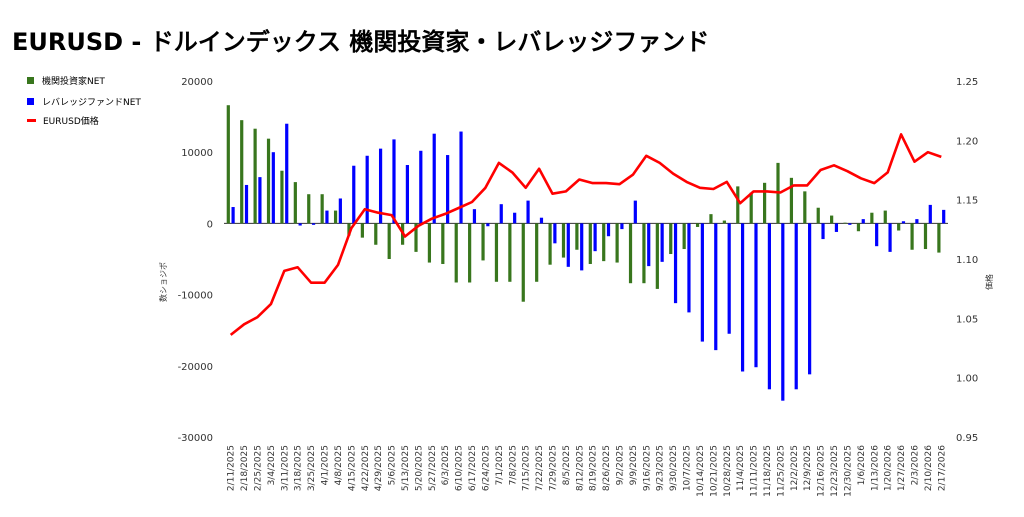 The width and height of the screenshot is (1024, 517). Describe the element at coordinates (446, 465) in the screenshot. I see `x-tick-label: 6/3/2025` at that location.